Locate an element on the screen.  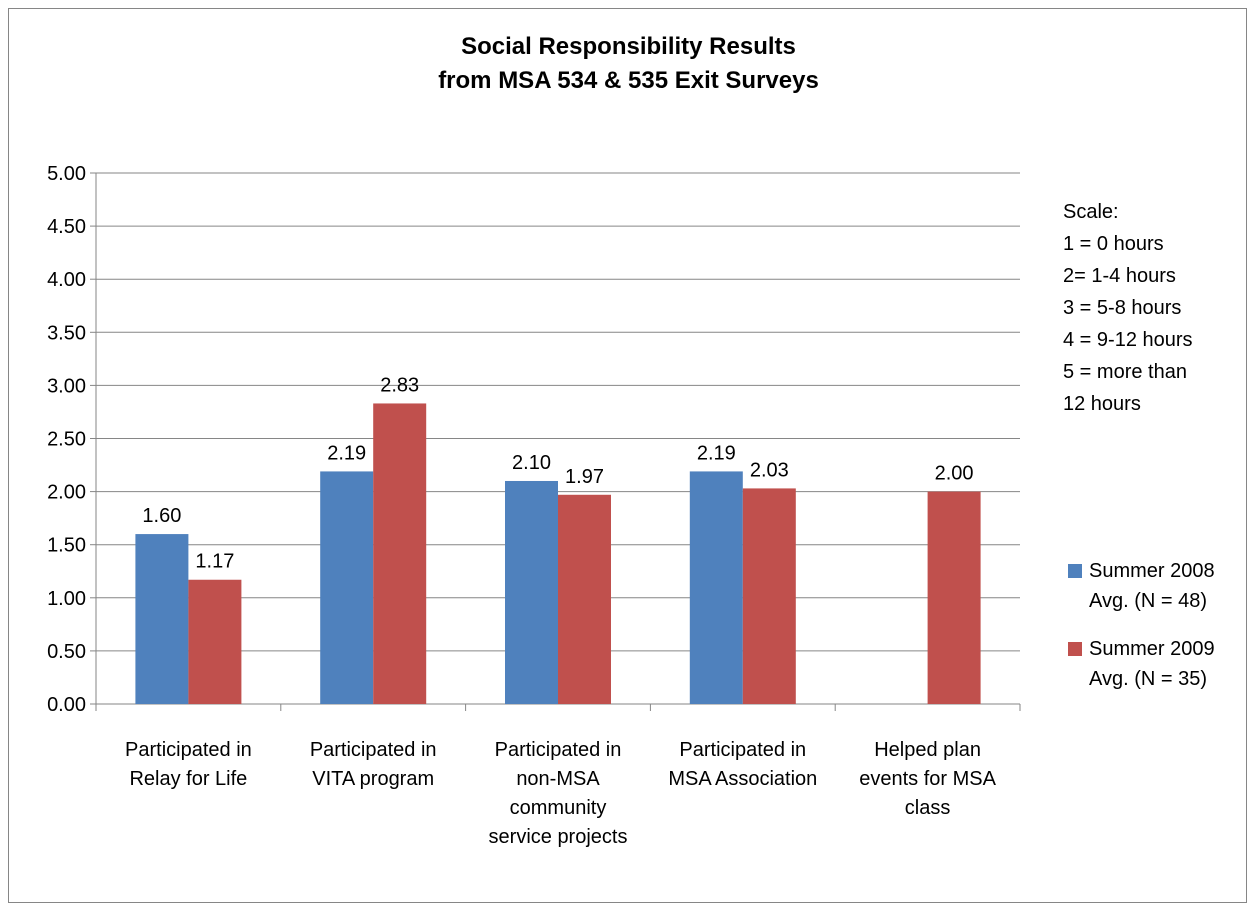
data-label: 2.10 is located at coordinates (531, 463).